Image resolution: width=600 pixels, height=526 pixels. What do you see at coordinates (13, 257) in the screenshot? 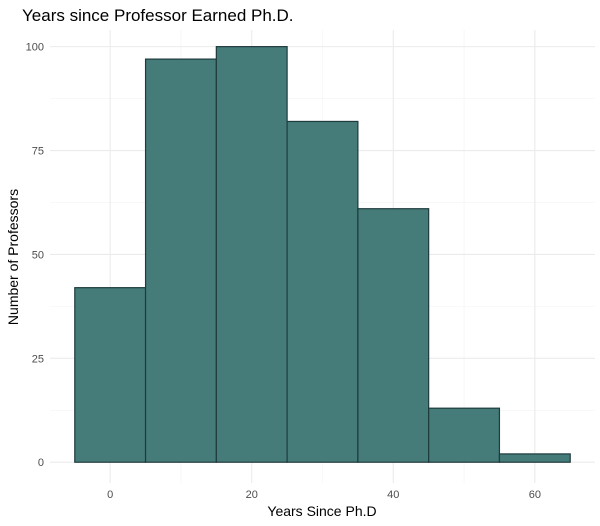
I see `y-axis-title: Number of Professors` at bounding box center [13, 257].